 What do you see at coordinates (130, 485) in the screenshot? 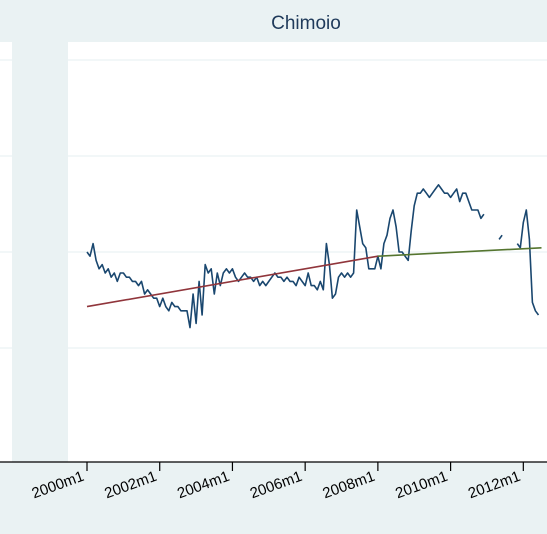
I see `x-tick-label: 2002m1` at bounding box center [130, 485].